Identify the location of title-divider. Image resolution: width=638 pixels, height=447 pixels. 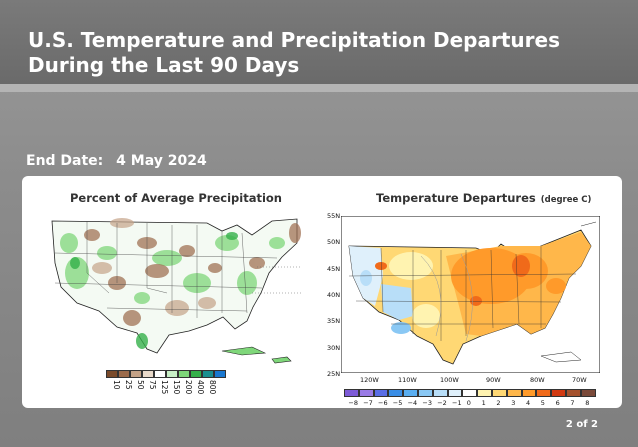
(319, 88).